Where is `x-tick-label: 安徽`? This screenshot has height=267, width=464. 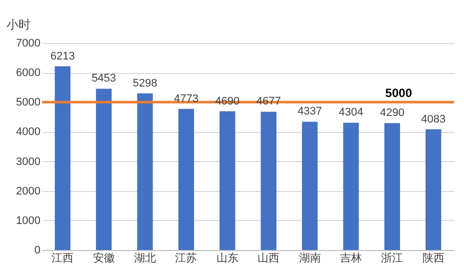
x-tick-label: 安徽 is located at coordinates (103, 258).